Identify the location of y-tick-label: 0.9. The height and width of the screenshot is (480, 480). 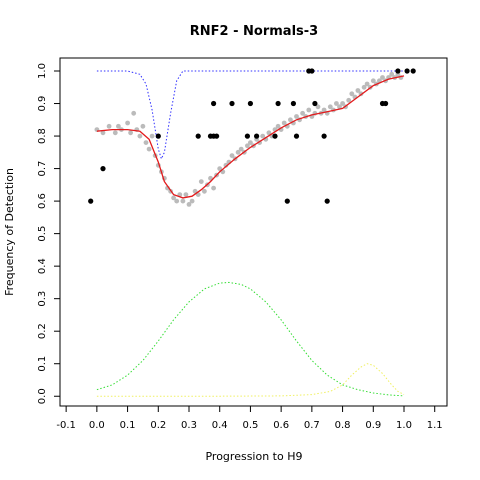
(42, 104).